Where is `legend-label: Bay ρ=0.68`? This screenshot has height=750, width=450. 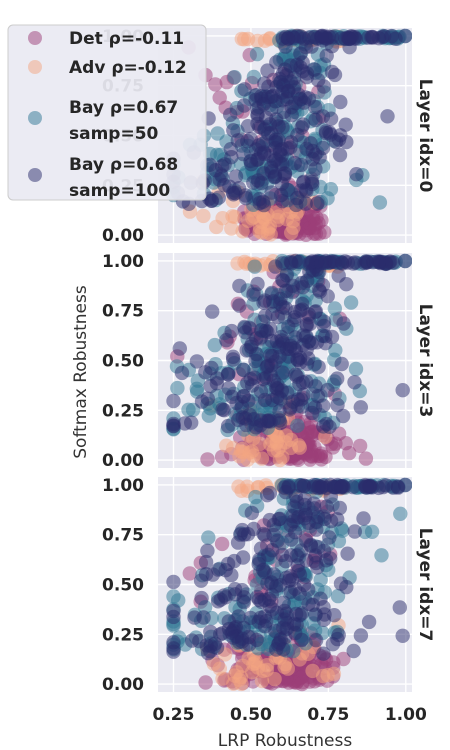 legend-label: Bay ρ=0.68 is located at coordinates (123, 165).